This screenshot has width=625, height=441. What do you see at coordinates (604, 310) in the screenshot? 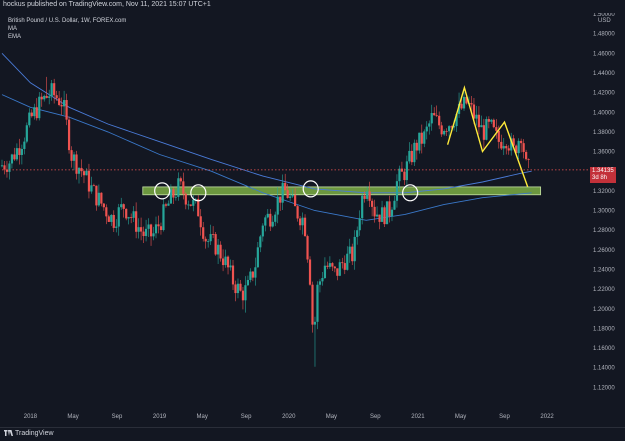
I see `y-tick-label: 1.20000` at bounding box center [604, 310].